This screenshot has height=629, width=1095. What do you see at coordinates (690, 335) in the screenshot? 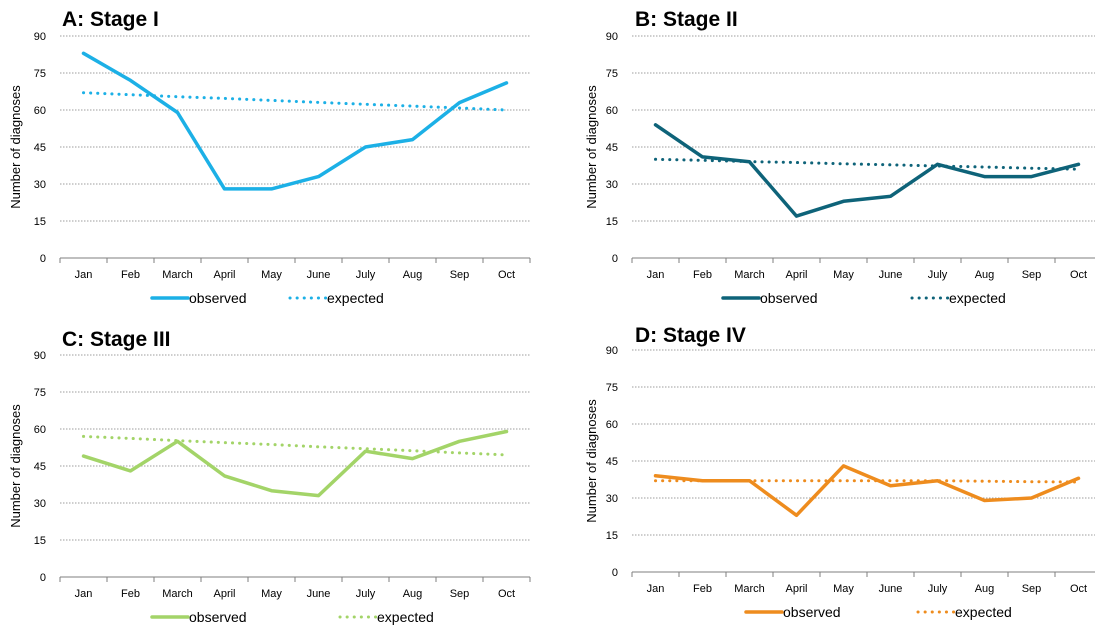
I see `chart-title: D: Stage IV` at bounding box center [690, 335].